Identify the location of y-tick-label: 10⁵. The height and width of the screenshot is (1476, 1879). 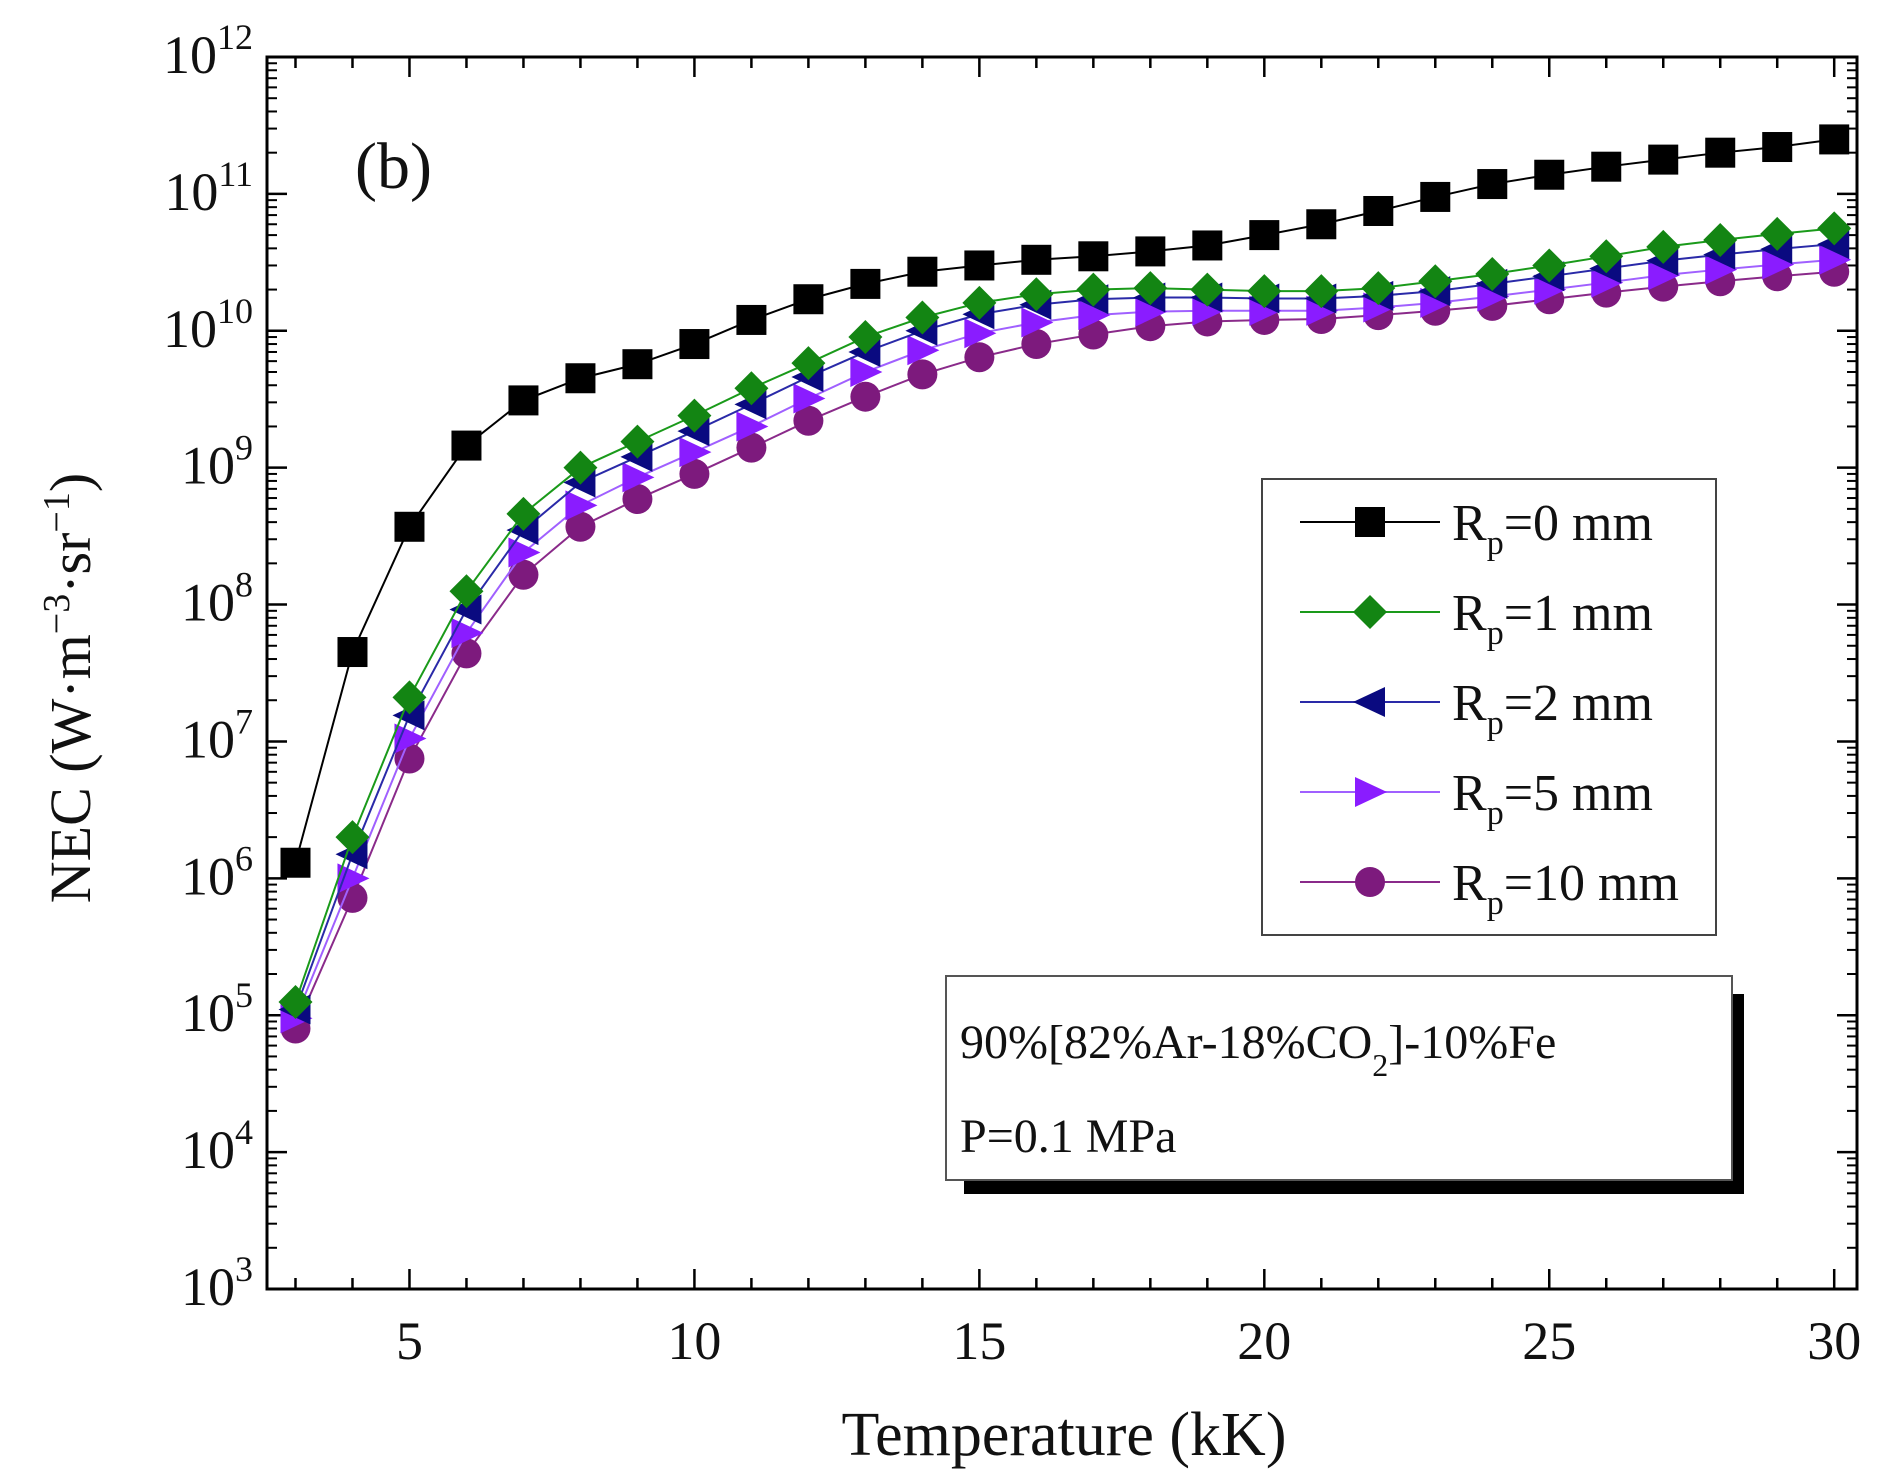
(217, 1009).